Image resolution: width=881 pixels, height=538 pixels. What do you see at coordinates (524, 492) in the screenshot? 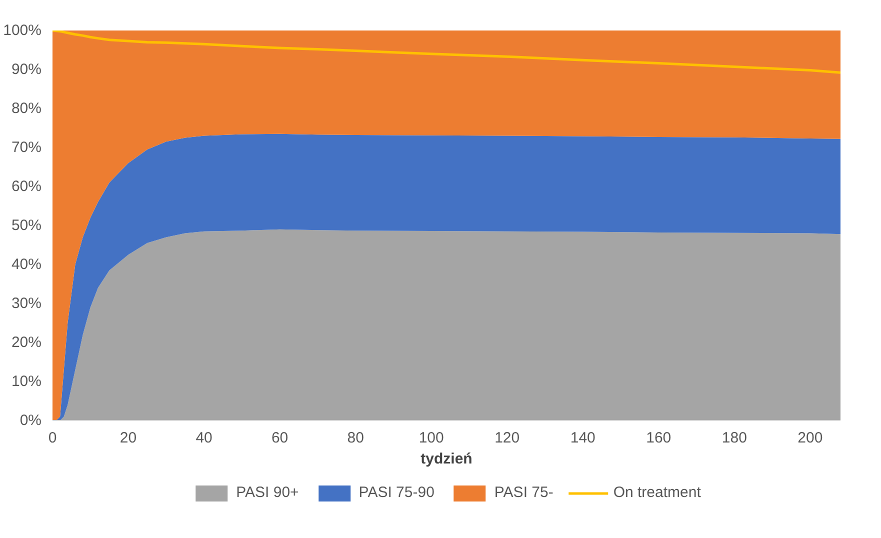
I see `legend-label: PASI 75-` at bounding box center [524, 492].